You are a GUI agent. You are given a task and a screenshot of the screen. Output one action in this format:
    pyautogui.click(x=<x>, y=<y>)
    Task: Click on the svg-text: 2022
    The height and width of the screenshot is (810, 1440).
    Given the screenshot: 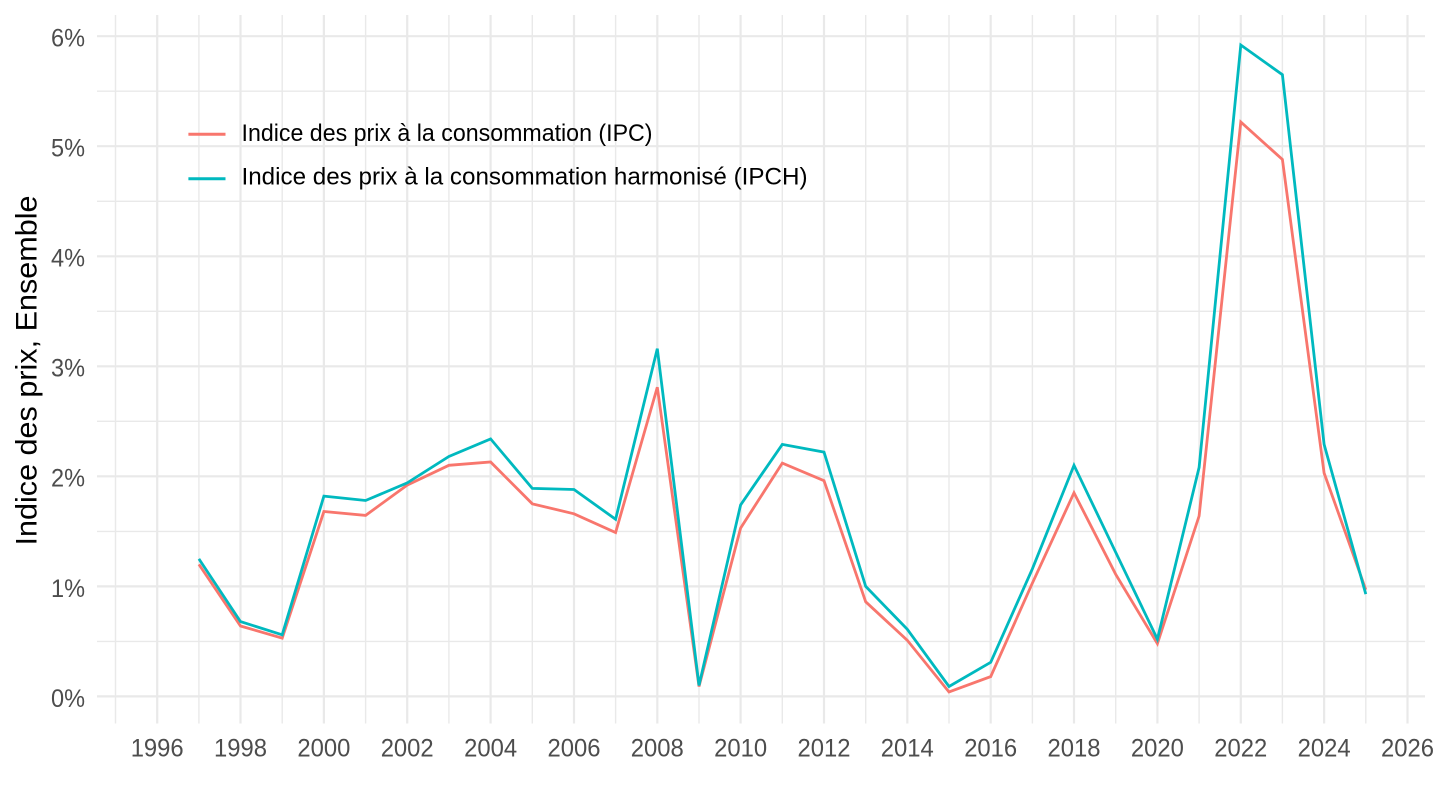 What is the action you would take?
    pyautogui.click(x=1240, y=749)
    